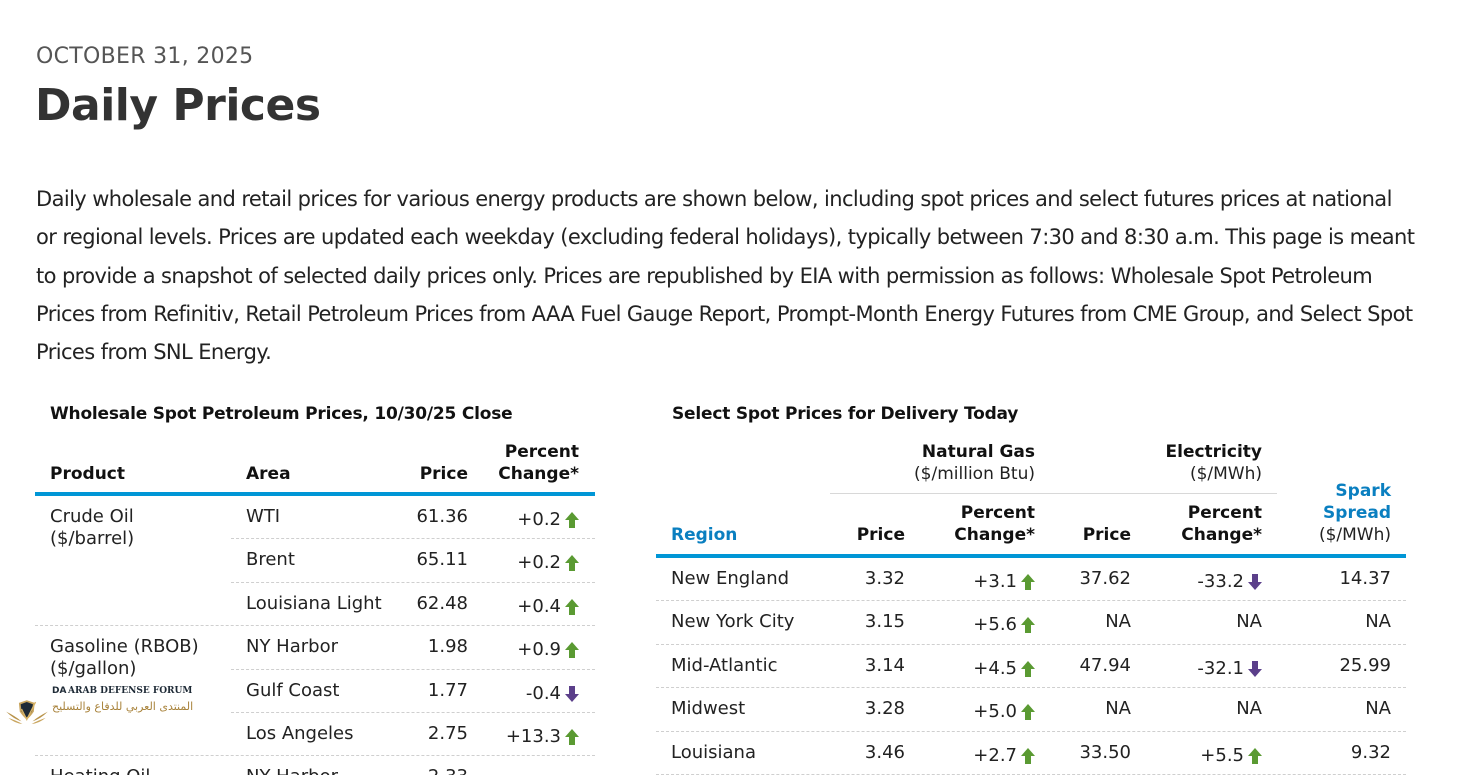 The height and width of the screenshot is (775, 1460). What do you see at coordinates (27, 713) in the screenshot?
I see `watermark-emblem` at bounding box center [27, 713].